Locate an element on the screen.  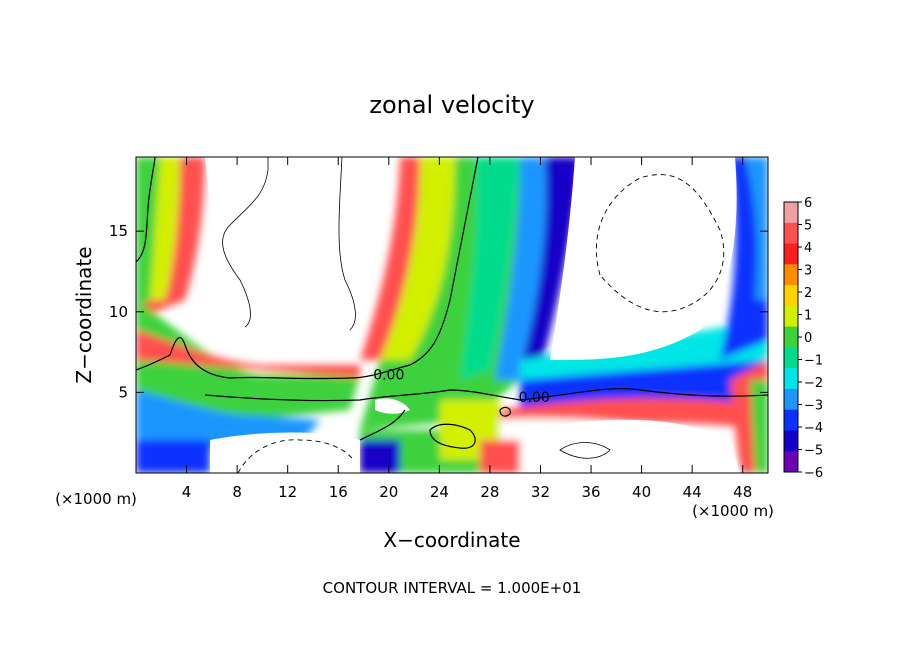
contour-interval-note: CONTOUR INTERVAL = 1.000E+01 is located at coordinates (452, 588).